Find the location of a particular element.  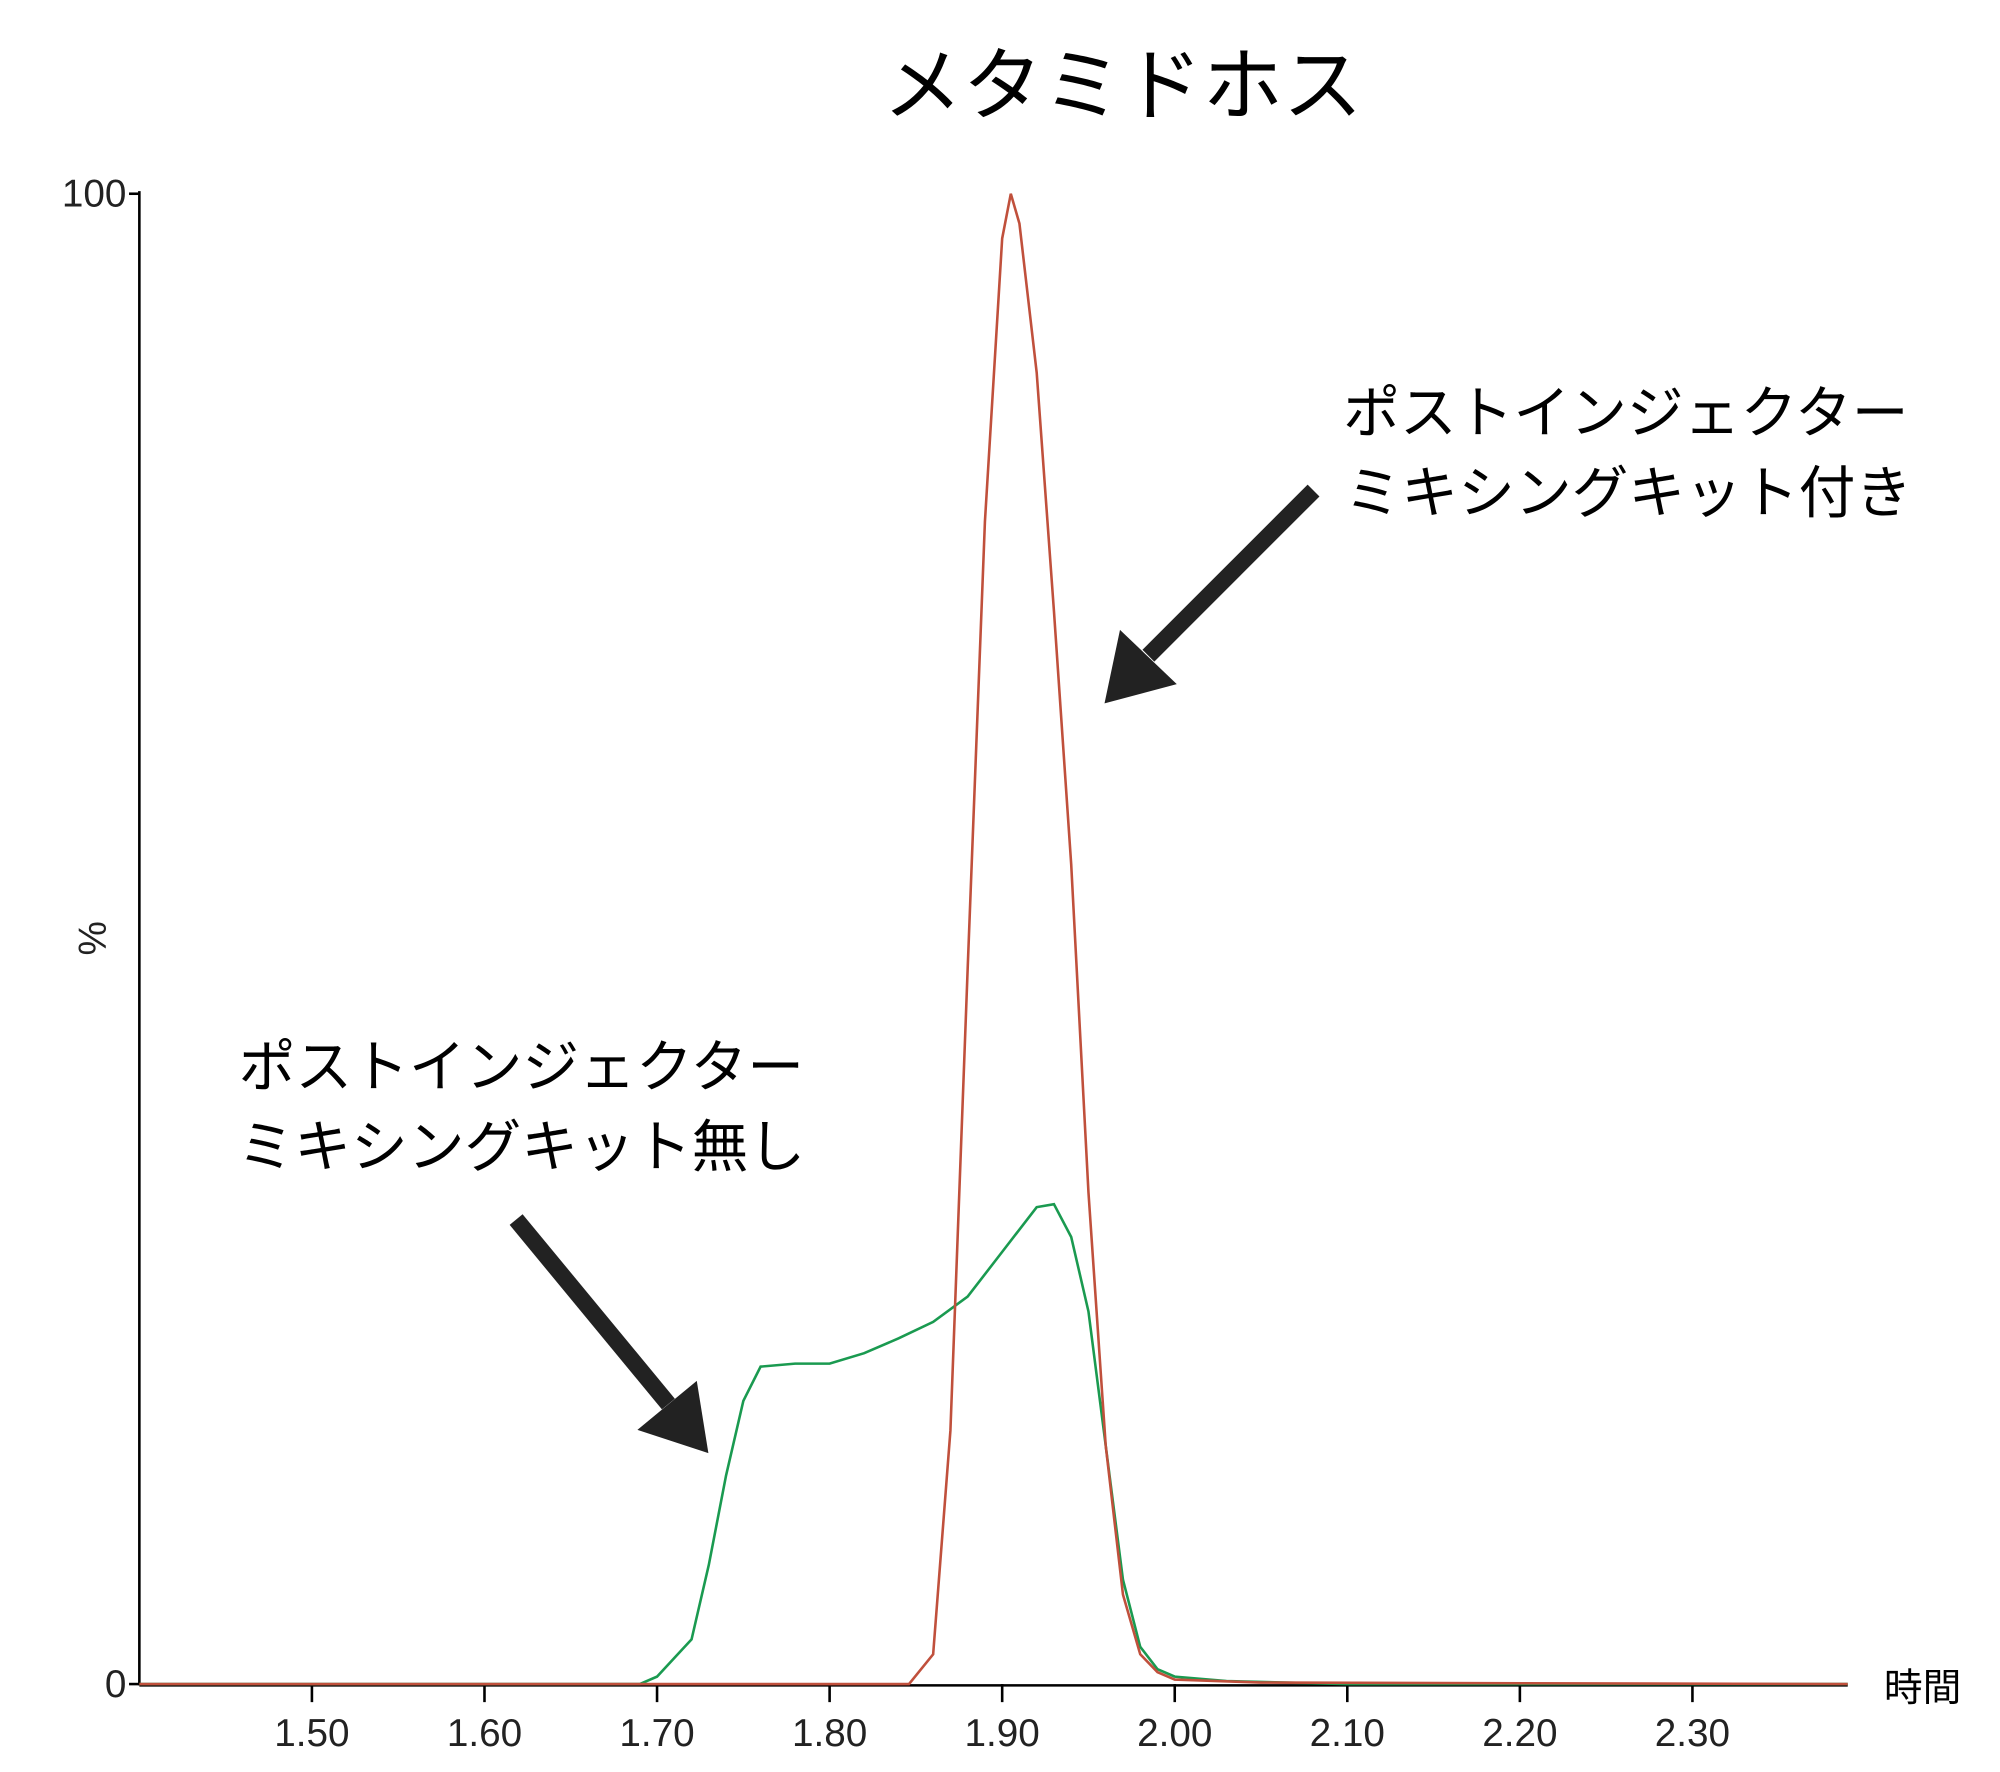

annotation: ミキシングキット無し is located at coordinates (521, 1148).